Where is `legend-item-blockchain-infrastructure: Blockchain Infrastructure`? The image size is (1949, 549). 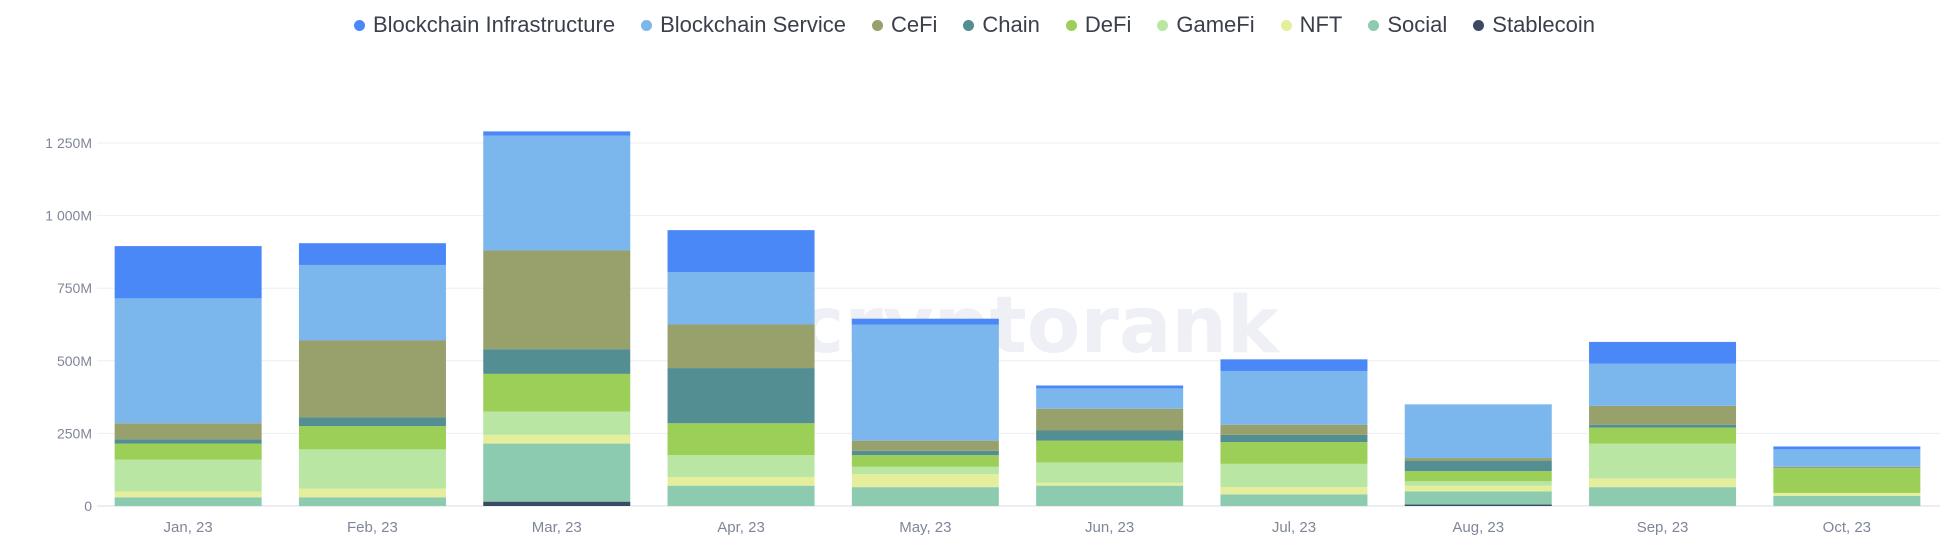 legend-item-blockchain-infrastructure: Blockchain Infrastructure is located at coordinates (484, 25).